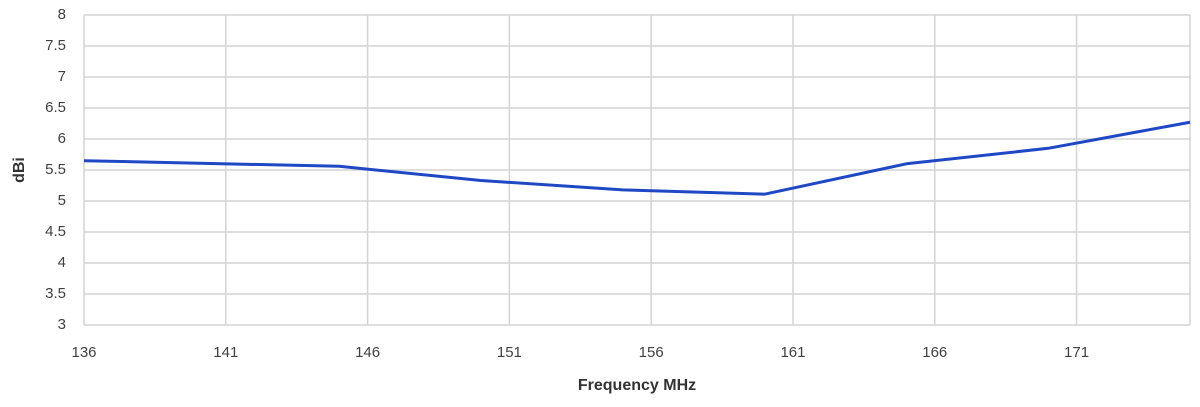 The image size is (1200, 407). Describe the element at coordinates (83, 352) in the screenshot. I see `x-tick-label: 136` at that location.